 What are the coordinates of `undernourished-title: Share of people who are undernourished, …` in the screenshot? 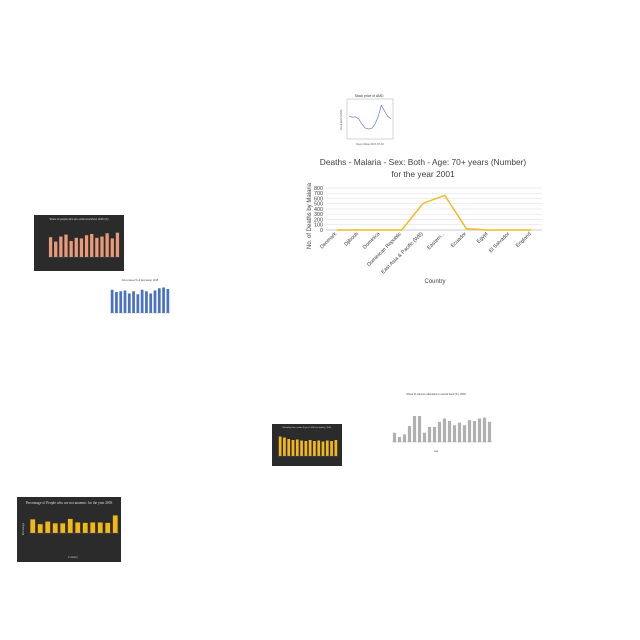 It's located at (79, 219).